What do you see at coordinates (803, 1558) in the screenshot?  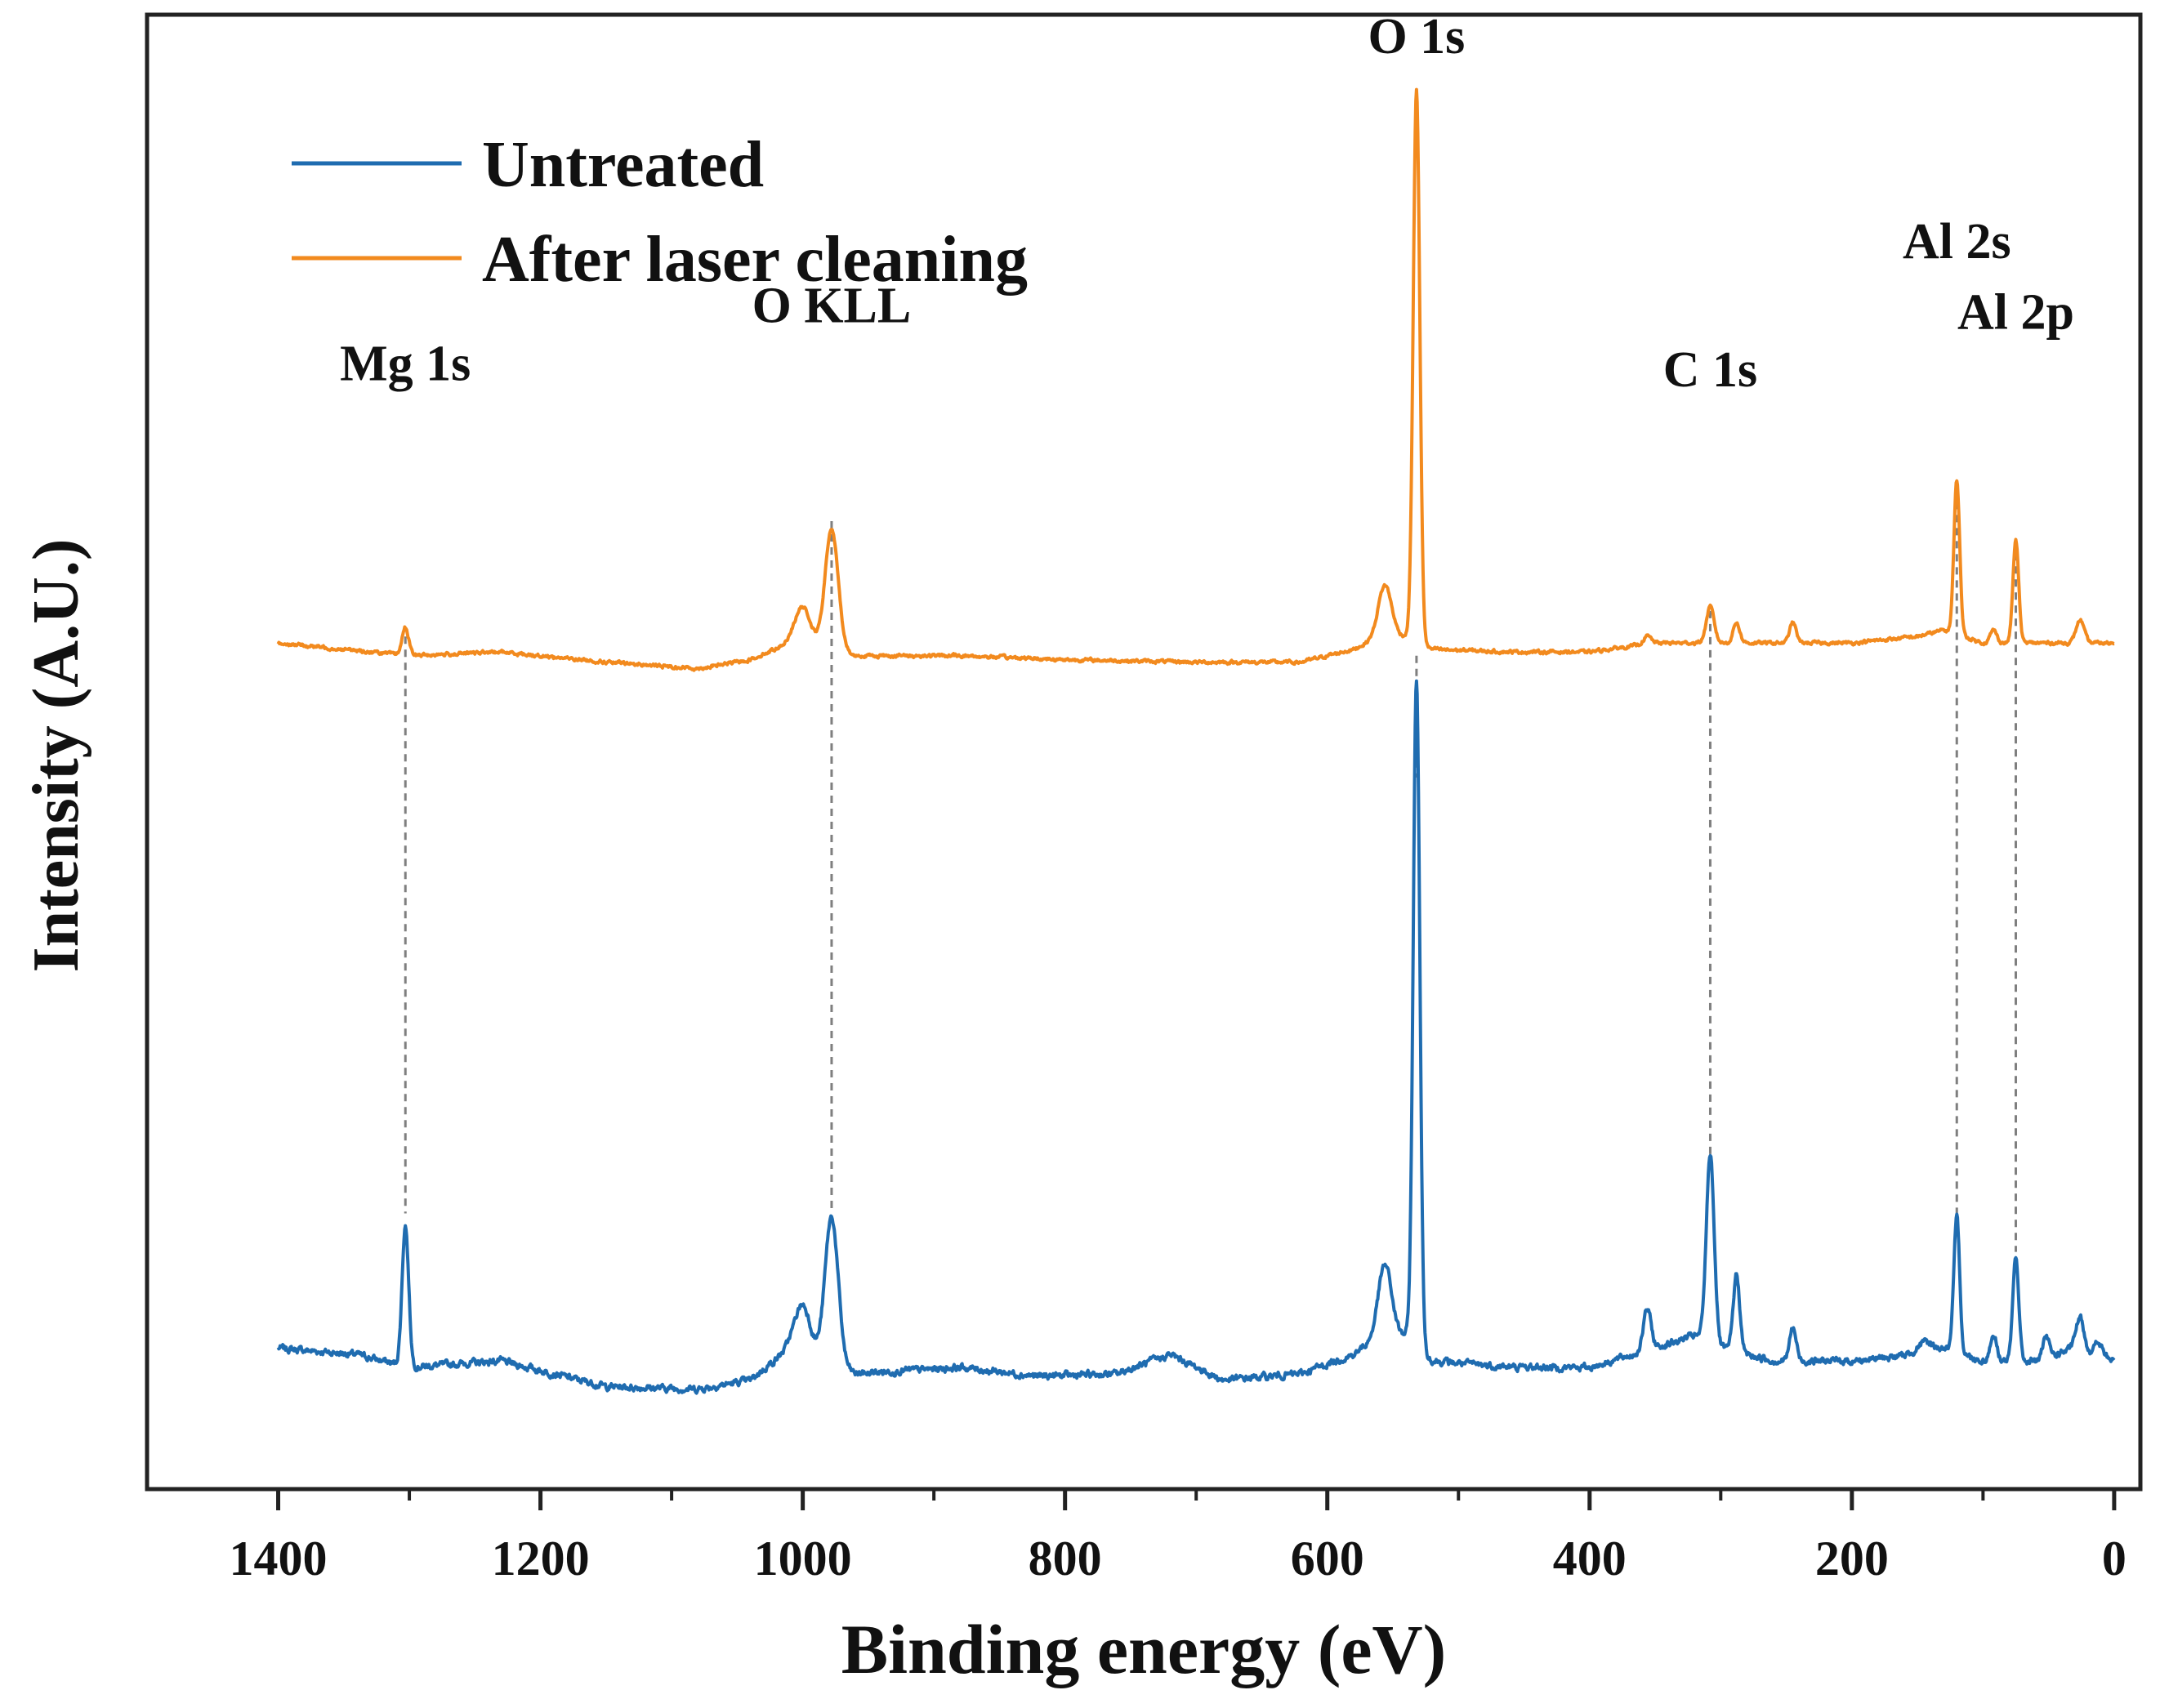 I see `x-tick-label: 1000` at bounding box center [803, 1558].